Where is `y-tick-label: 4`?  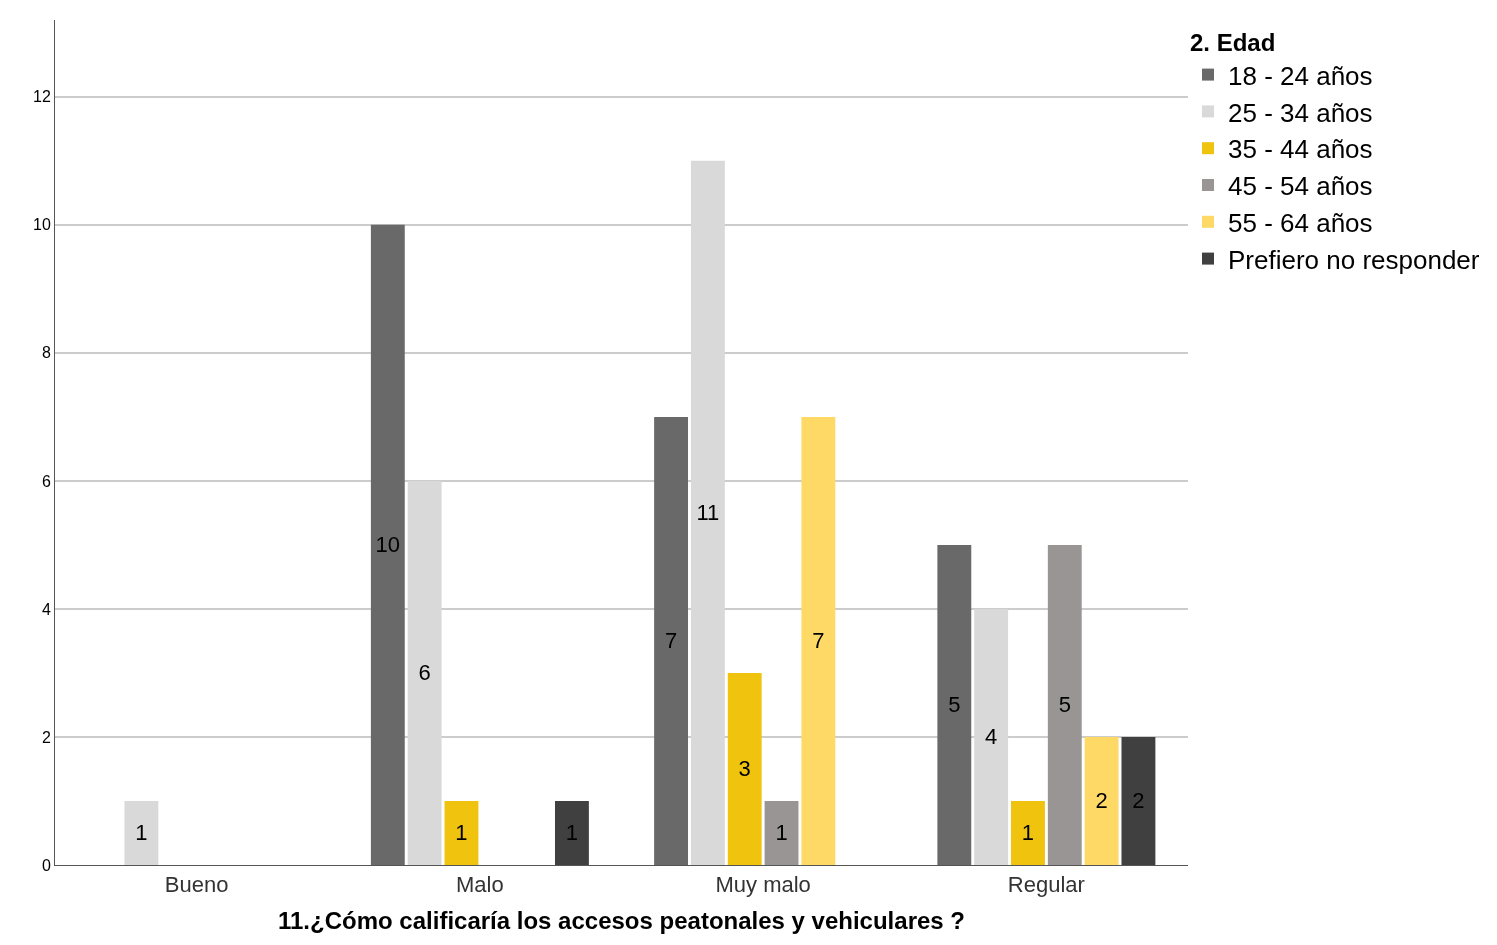
y-tick-label: 4 is located at coordinates (46, 609).